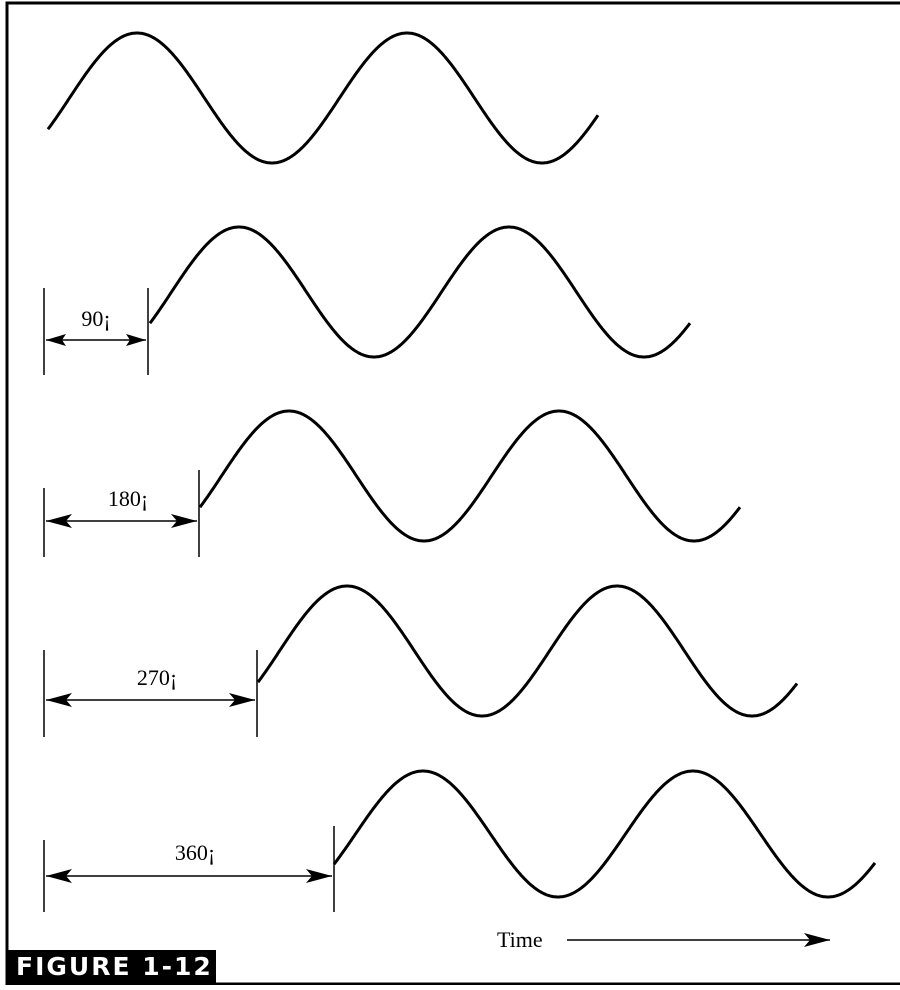 Image resolution: width=900 pixels, height=990 pixels. I want to click on time-axis: Time, so click(663, 939).